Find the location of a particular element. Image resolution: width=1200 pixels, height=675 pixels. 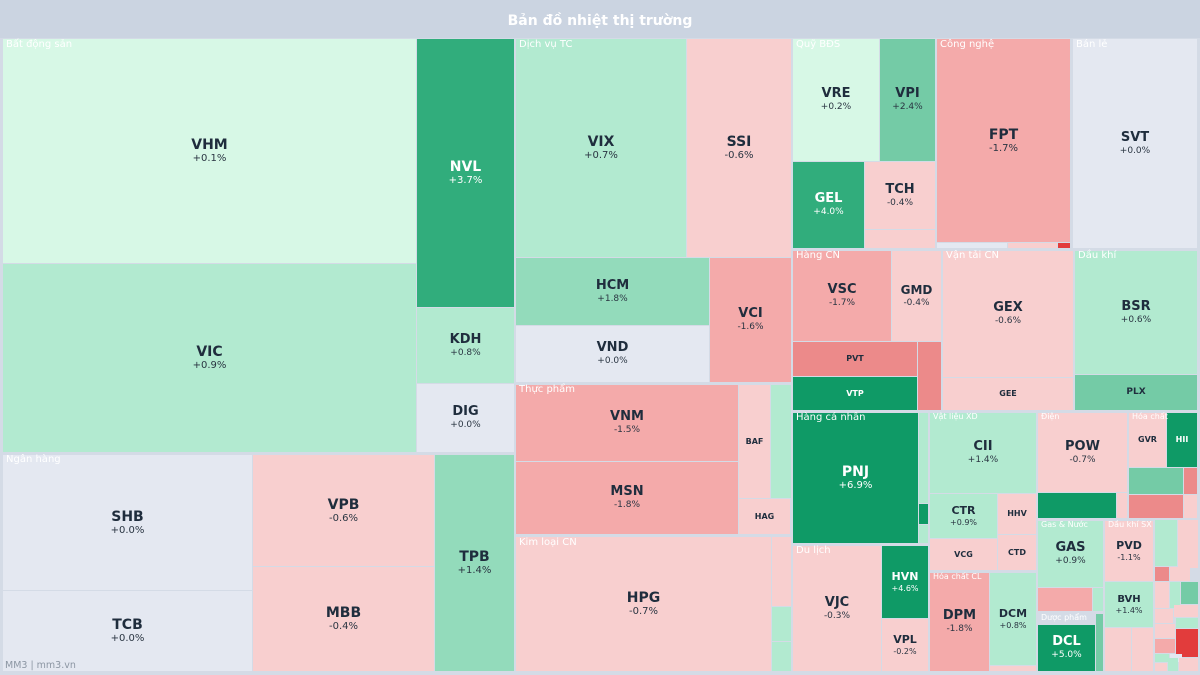

tile-hvn: HVN +4.6% is located at coordinates (905, 582).